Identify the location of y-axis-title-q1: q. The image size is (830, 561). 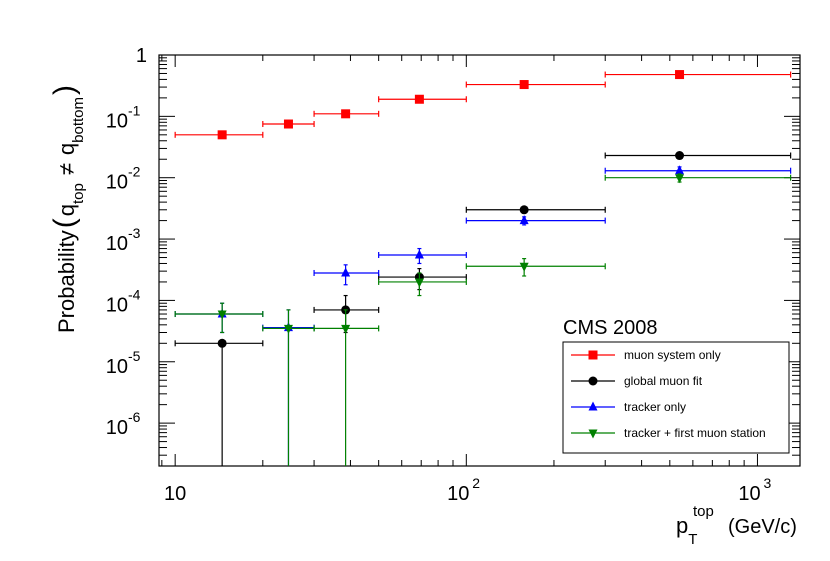
(66, 210).